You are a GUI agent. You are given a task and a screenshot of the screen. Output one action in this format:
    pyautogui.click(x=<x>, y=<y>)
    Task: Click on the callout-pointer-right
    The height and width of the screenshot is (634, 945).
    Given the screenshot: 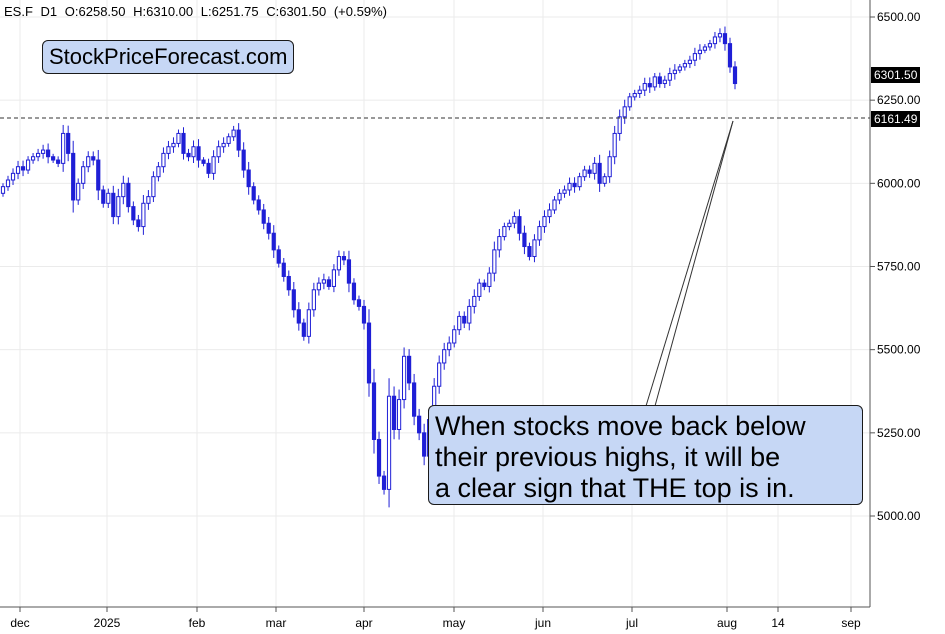 What is the action you would take?
    pyautogui.click(x=694, y=263)
    